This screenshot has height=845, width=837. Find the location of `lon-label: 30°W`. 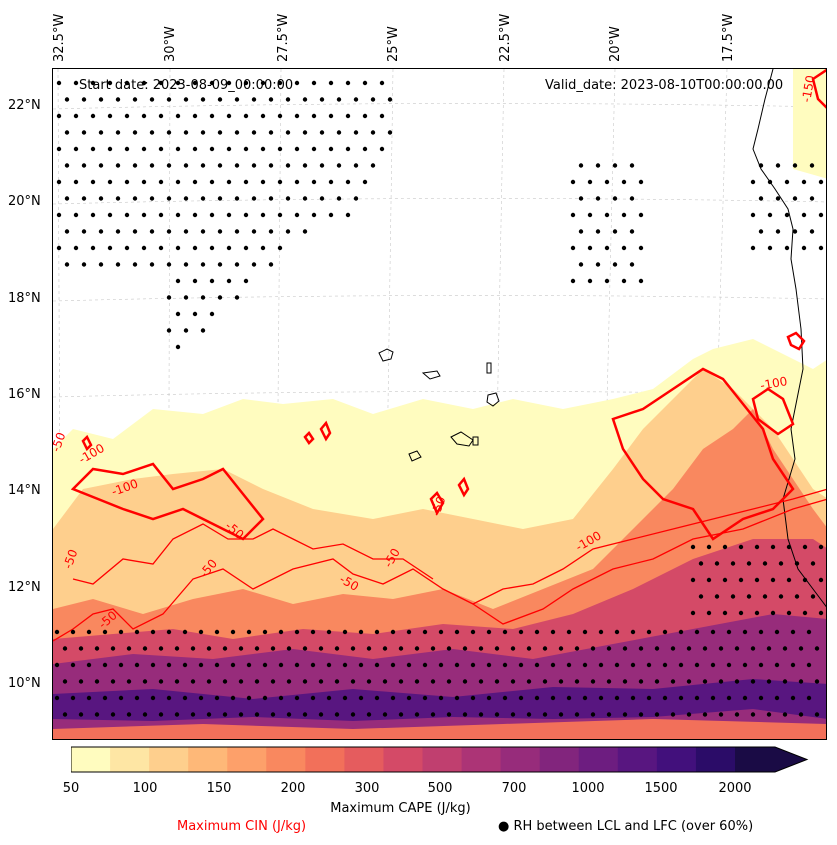

lon-label: 30°W is located at coordinates (170, 44).